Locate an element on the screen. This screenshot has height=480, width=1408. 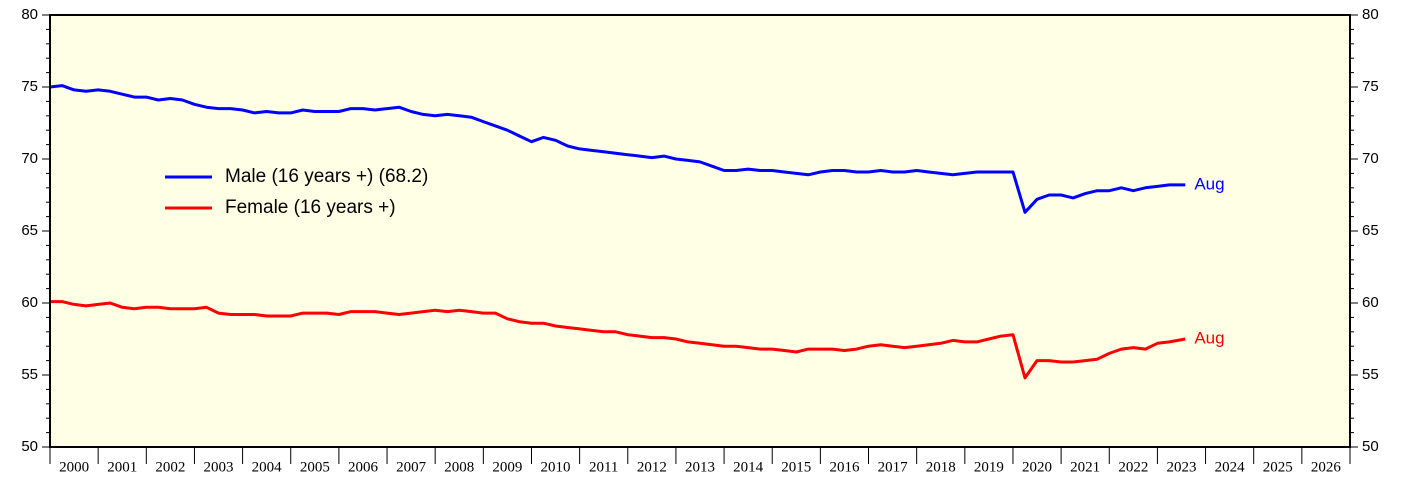
x-tick-label: 2013 is located at coordinates (700, 467).